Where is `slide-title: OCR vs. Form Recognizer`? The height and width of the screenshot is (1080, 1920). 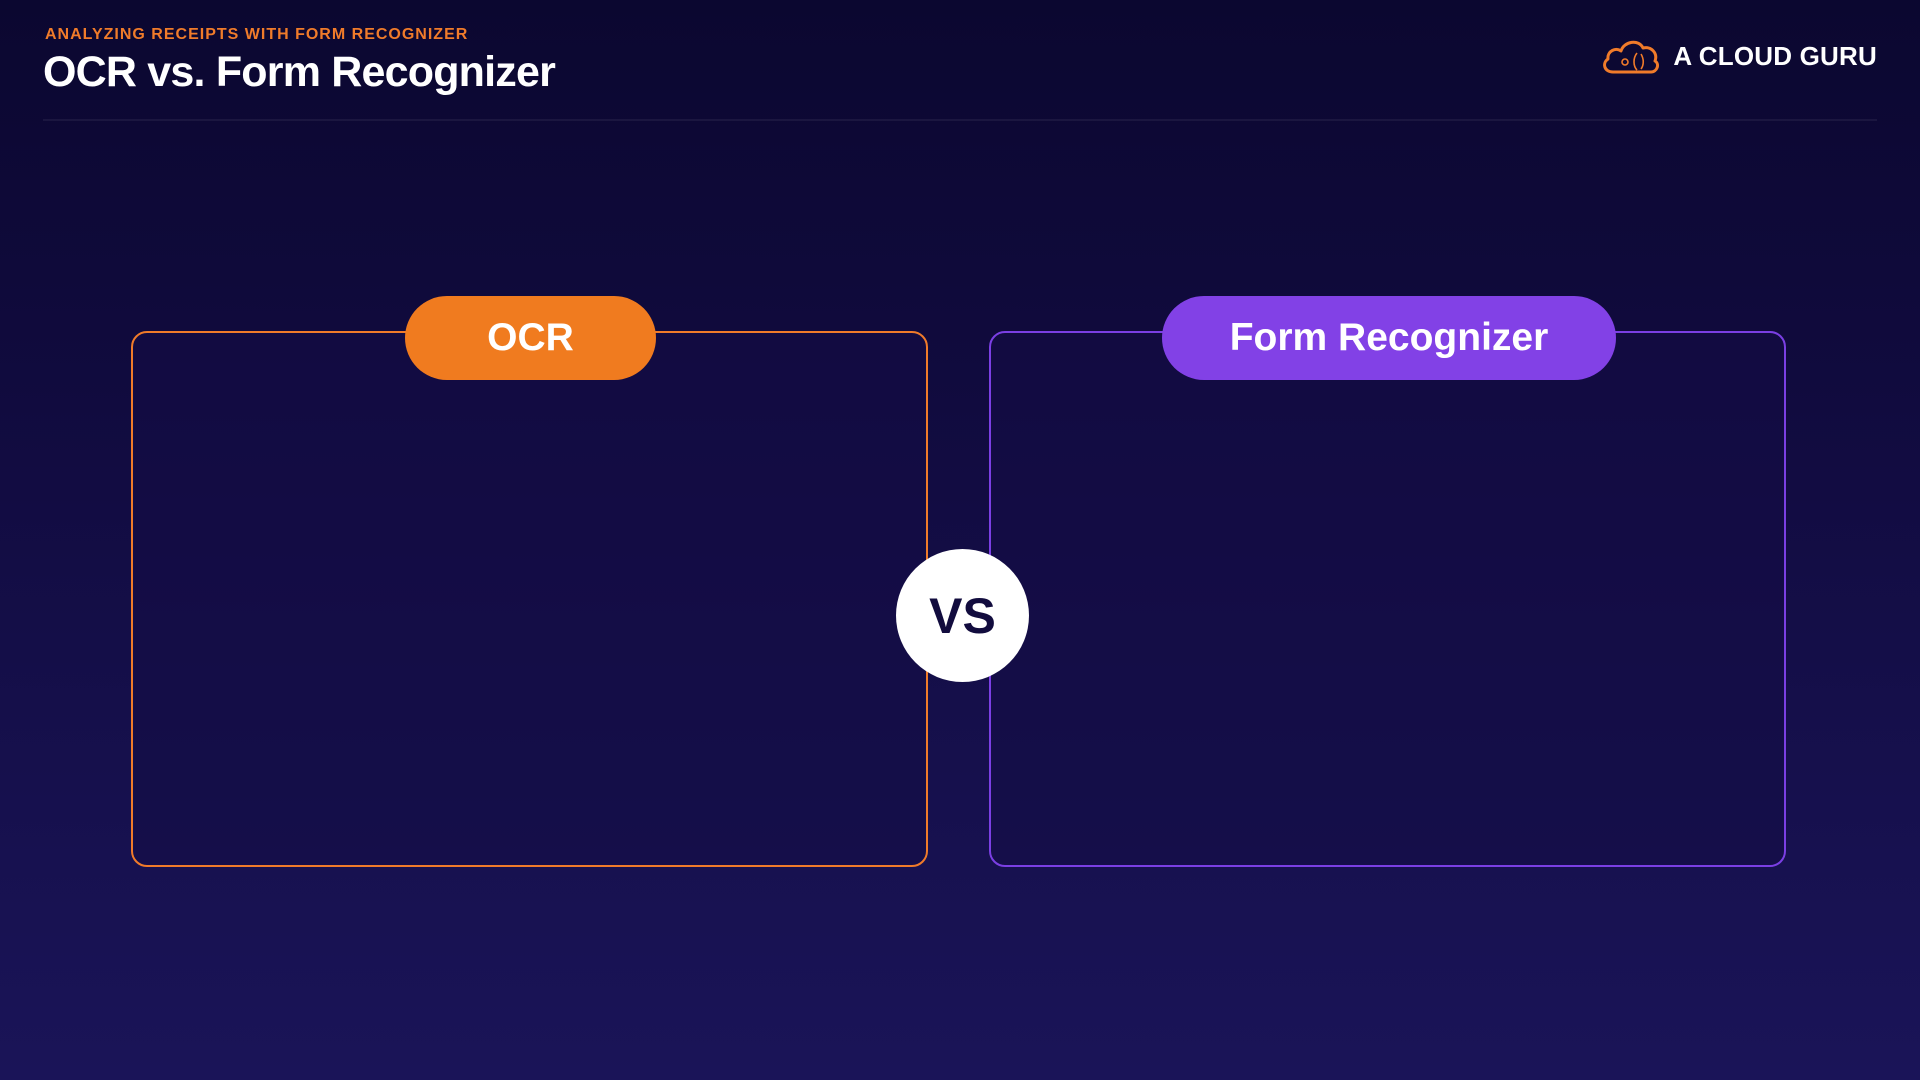 slide-title: OCR vs. Form Recognizer is located at coordinates (299, 72).